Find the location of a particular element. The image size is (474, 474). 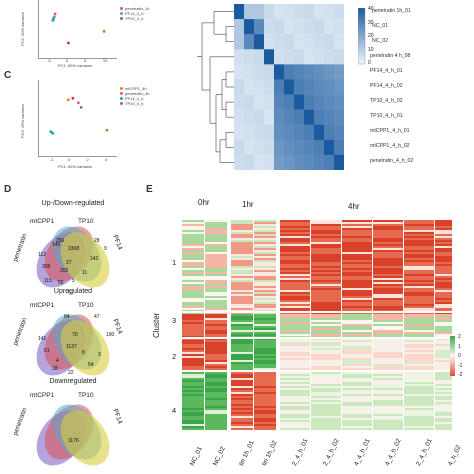

correlation-row-label: NC_01 is located at coordinates (380, 25).